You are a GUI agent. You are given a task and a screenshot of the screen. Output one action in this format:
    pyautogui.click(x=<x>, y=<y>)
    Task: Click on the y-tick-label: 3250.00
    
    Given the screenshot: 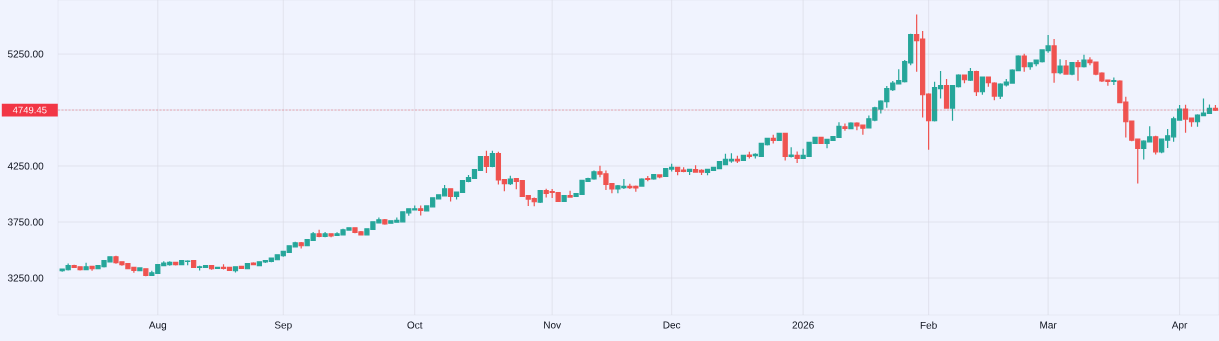 What is the action you would take?
    pyautogui.click(x=25, y=278)
    